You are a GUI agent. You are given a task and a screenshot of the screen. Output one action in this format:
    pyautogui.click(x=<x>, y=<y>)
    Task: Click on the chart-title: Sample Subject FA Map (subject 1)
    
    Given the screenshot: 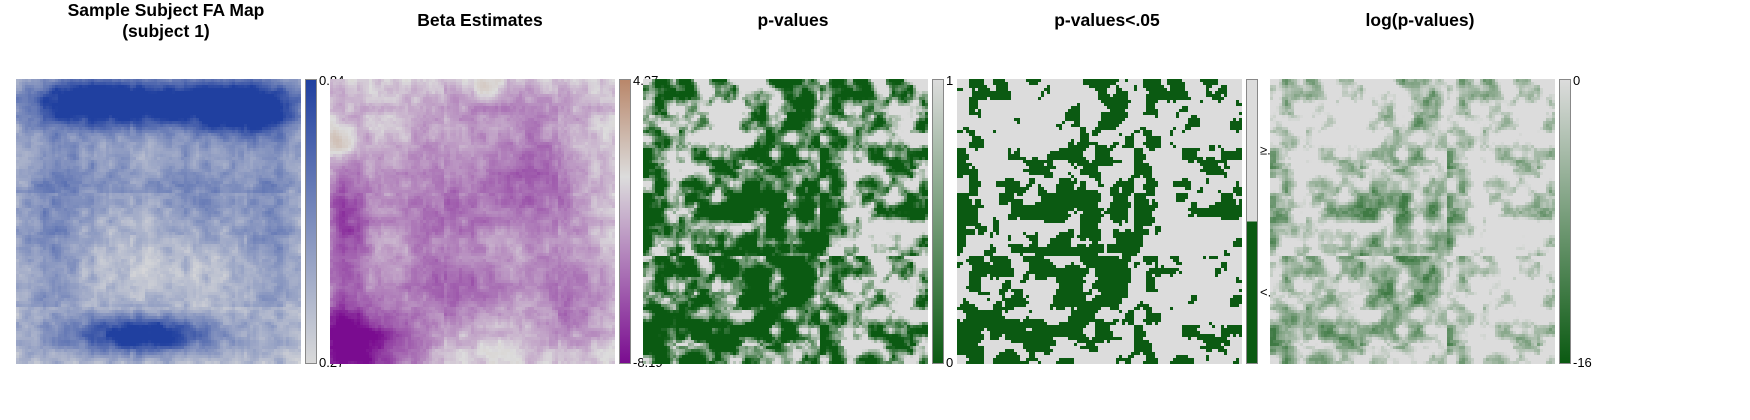 What is the action you would take?
    pyautogui.click(x=166, y=20)
    